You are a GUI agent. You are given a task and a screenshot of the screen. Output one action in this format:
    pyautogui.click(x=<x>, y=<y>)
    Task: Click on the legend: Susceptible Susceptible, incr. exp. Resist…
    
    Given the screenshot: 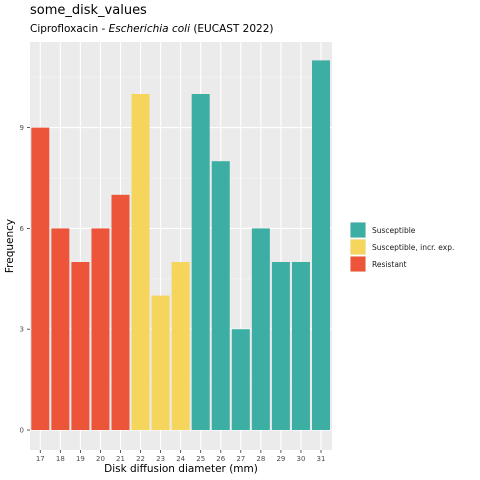 What is the action you would take?
    pyautogui.click(x=402, y=247)
    